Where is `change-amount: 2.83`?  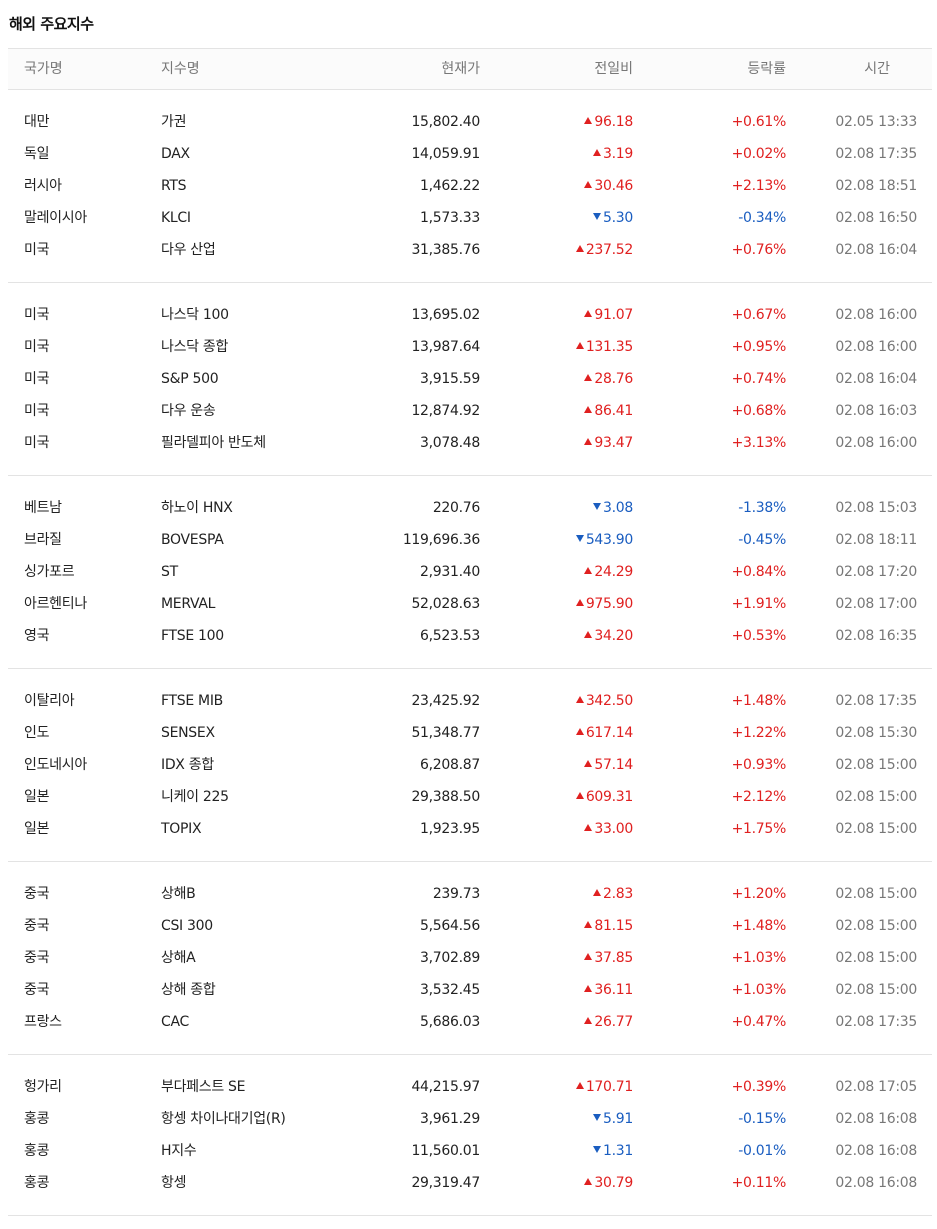 change-amount: 2.83 is located at coordinates (618, 894).